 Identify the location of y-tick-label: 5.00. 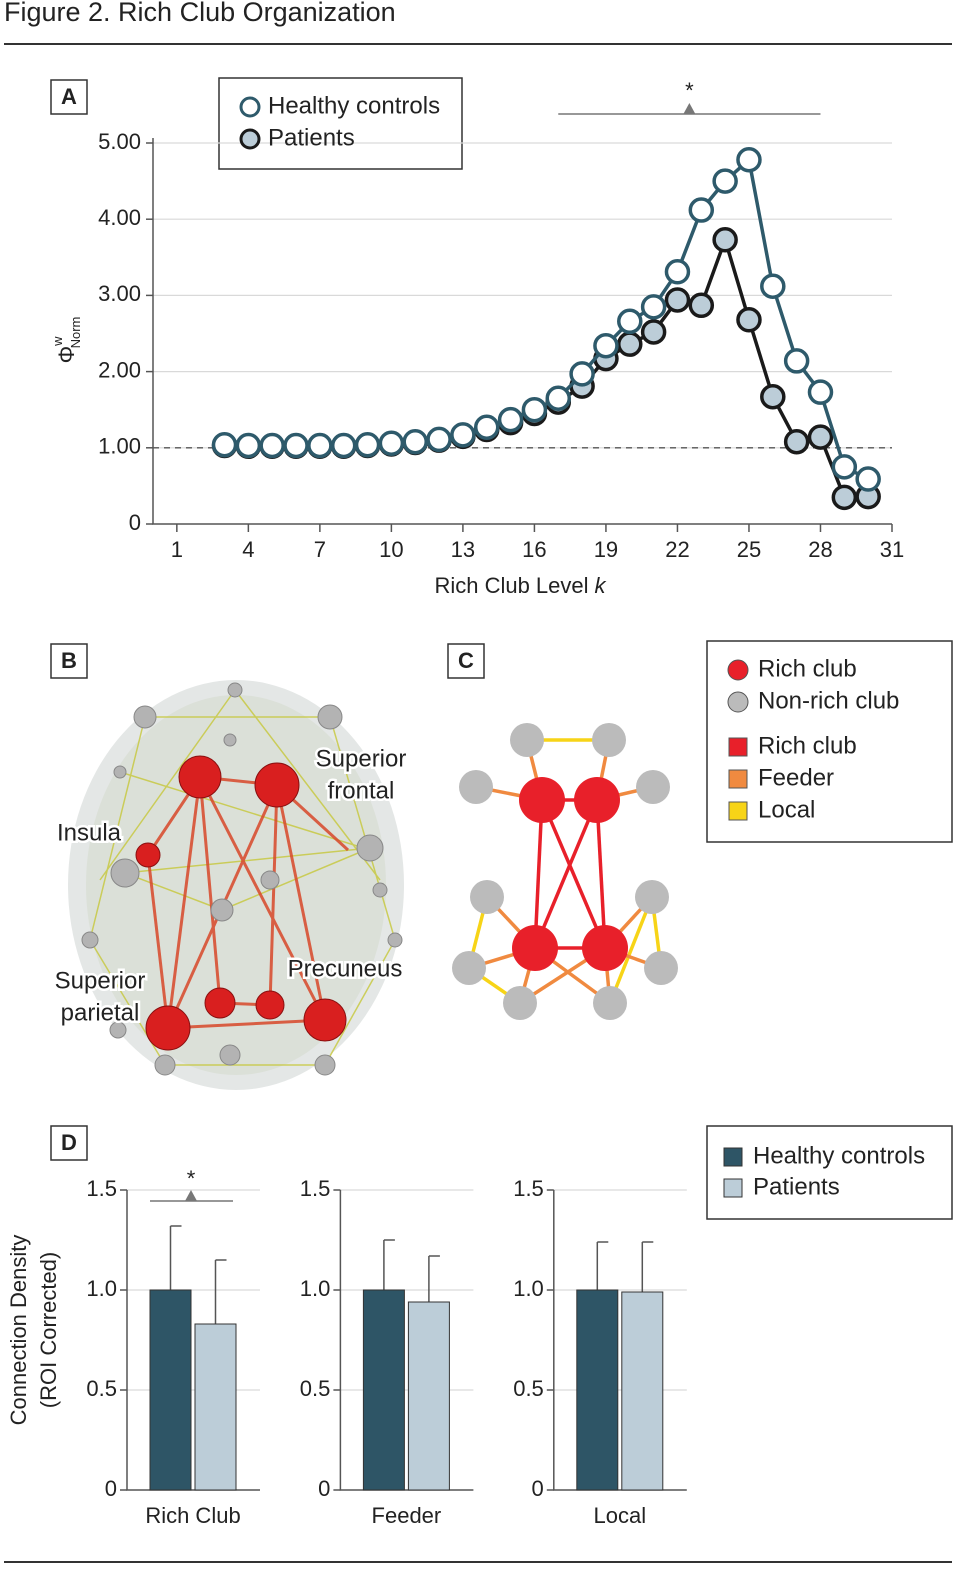
(119, 141).